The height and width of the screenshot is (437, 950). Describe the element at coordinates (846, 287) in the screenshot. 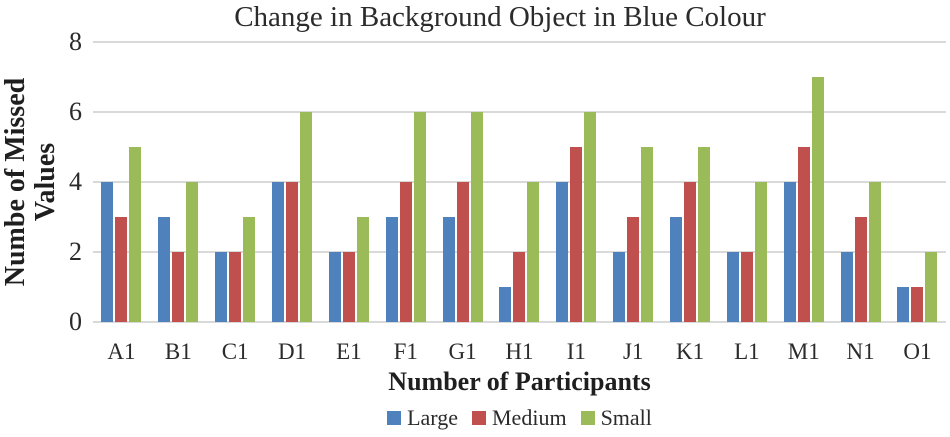

I see `bar-large-n1` at that location.